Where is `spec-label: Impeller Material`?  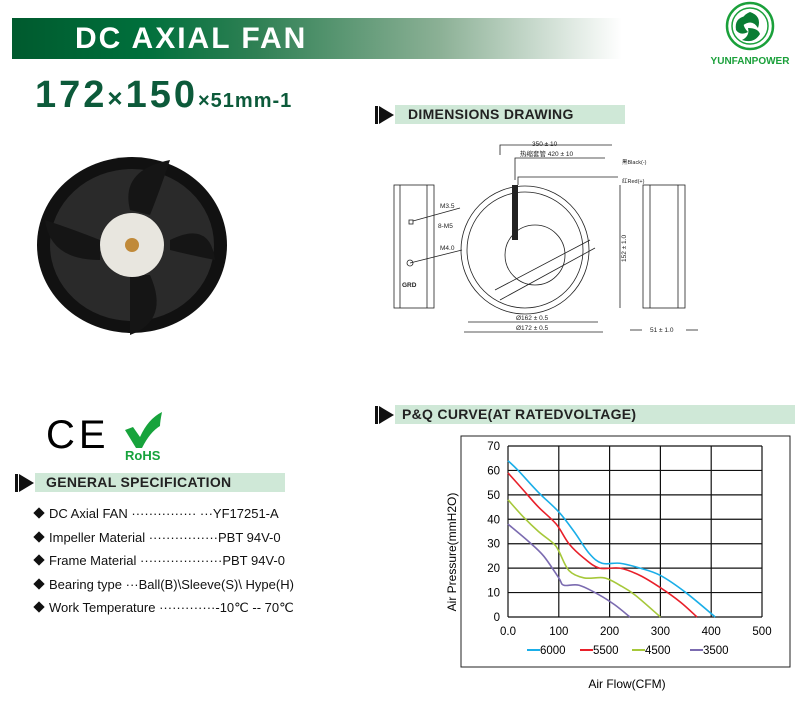
spec-label: Impeller Material is located at coordinates (97, 537).